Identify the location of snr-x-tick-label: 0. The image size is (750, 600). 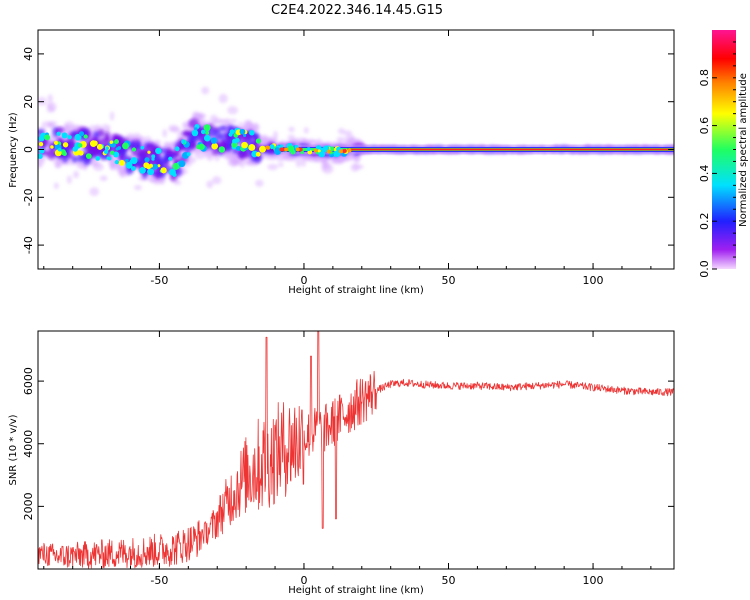
(303, 580).